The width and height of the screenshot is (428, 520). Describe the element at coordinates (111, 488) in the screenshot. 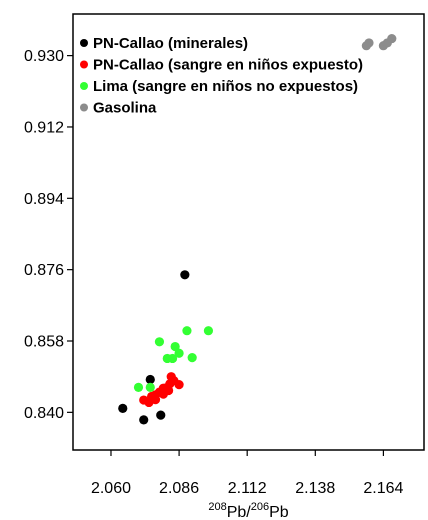

I see `x-tick-label: 2.060` at that location.